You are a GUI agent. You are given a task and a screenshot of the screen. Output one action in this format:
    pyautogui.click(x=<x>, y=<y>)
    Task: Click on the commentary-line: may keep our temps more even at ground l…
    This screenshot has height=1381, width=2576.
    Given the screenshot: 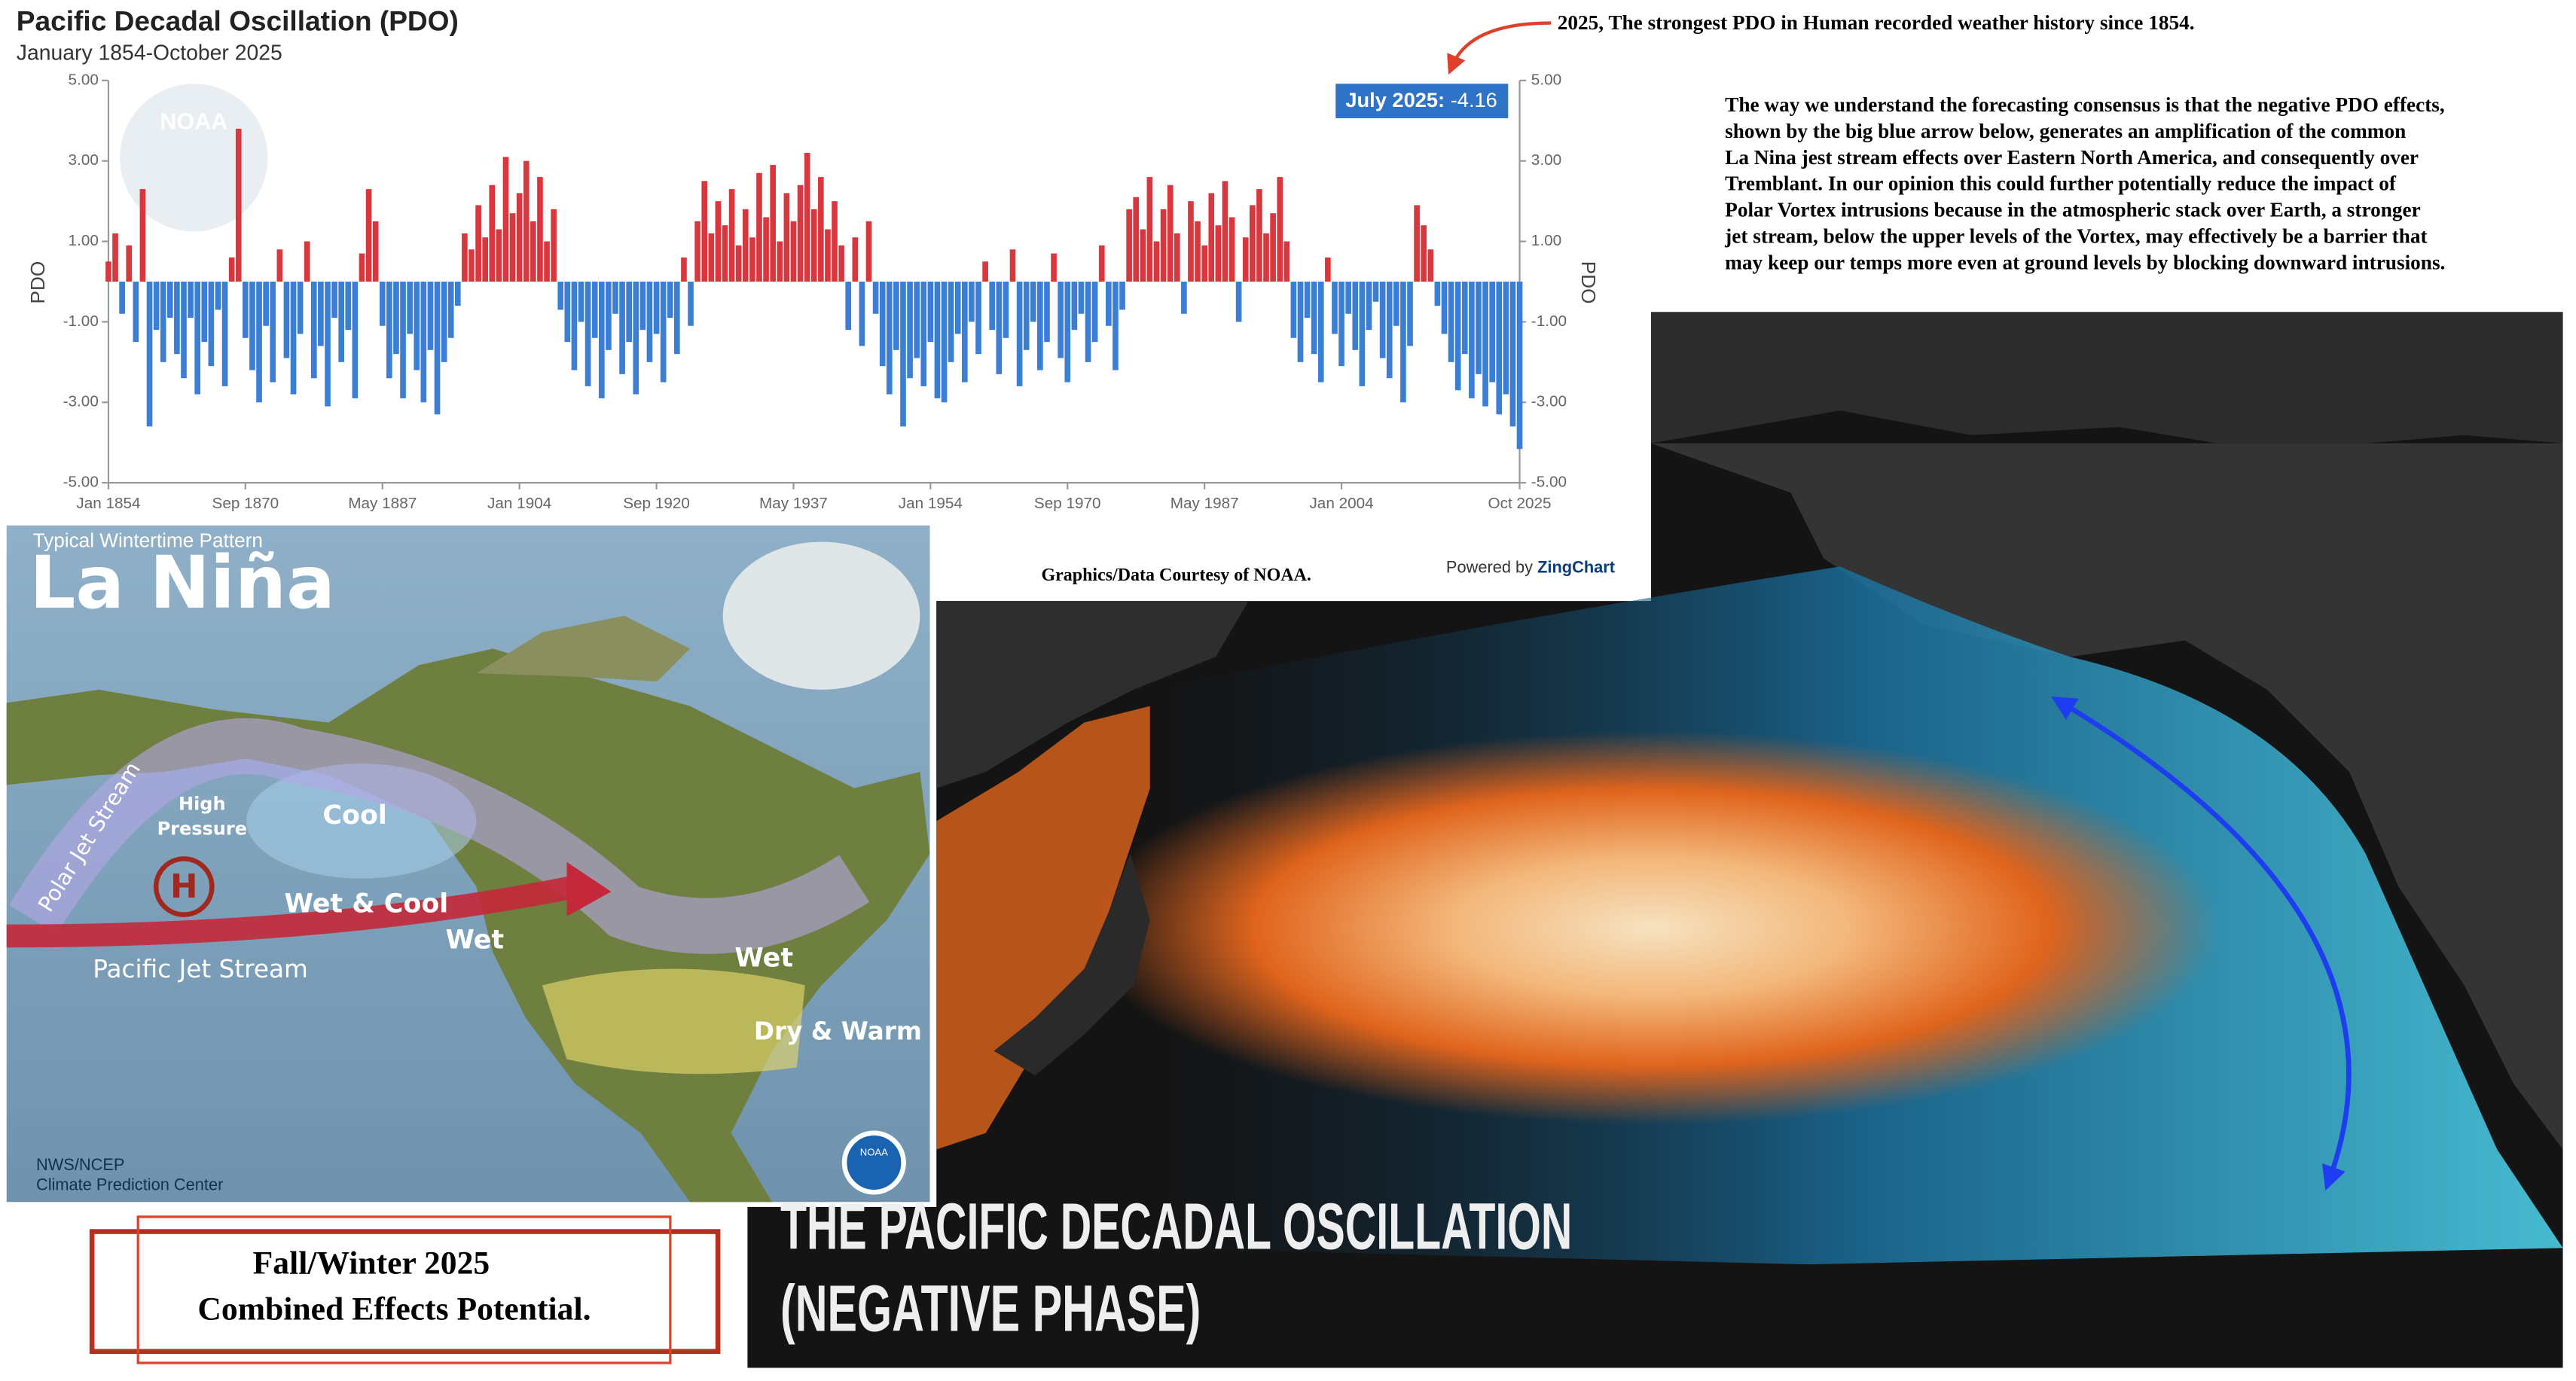 What is the action you would take?
    pyautogui.click(x=2085, y=262)
    